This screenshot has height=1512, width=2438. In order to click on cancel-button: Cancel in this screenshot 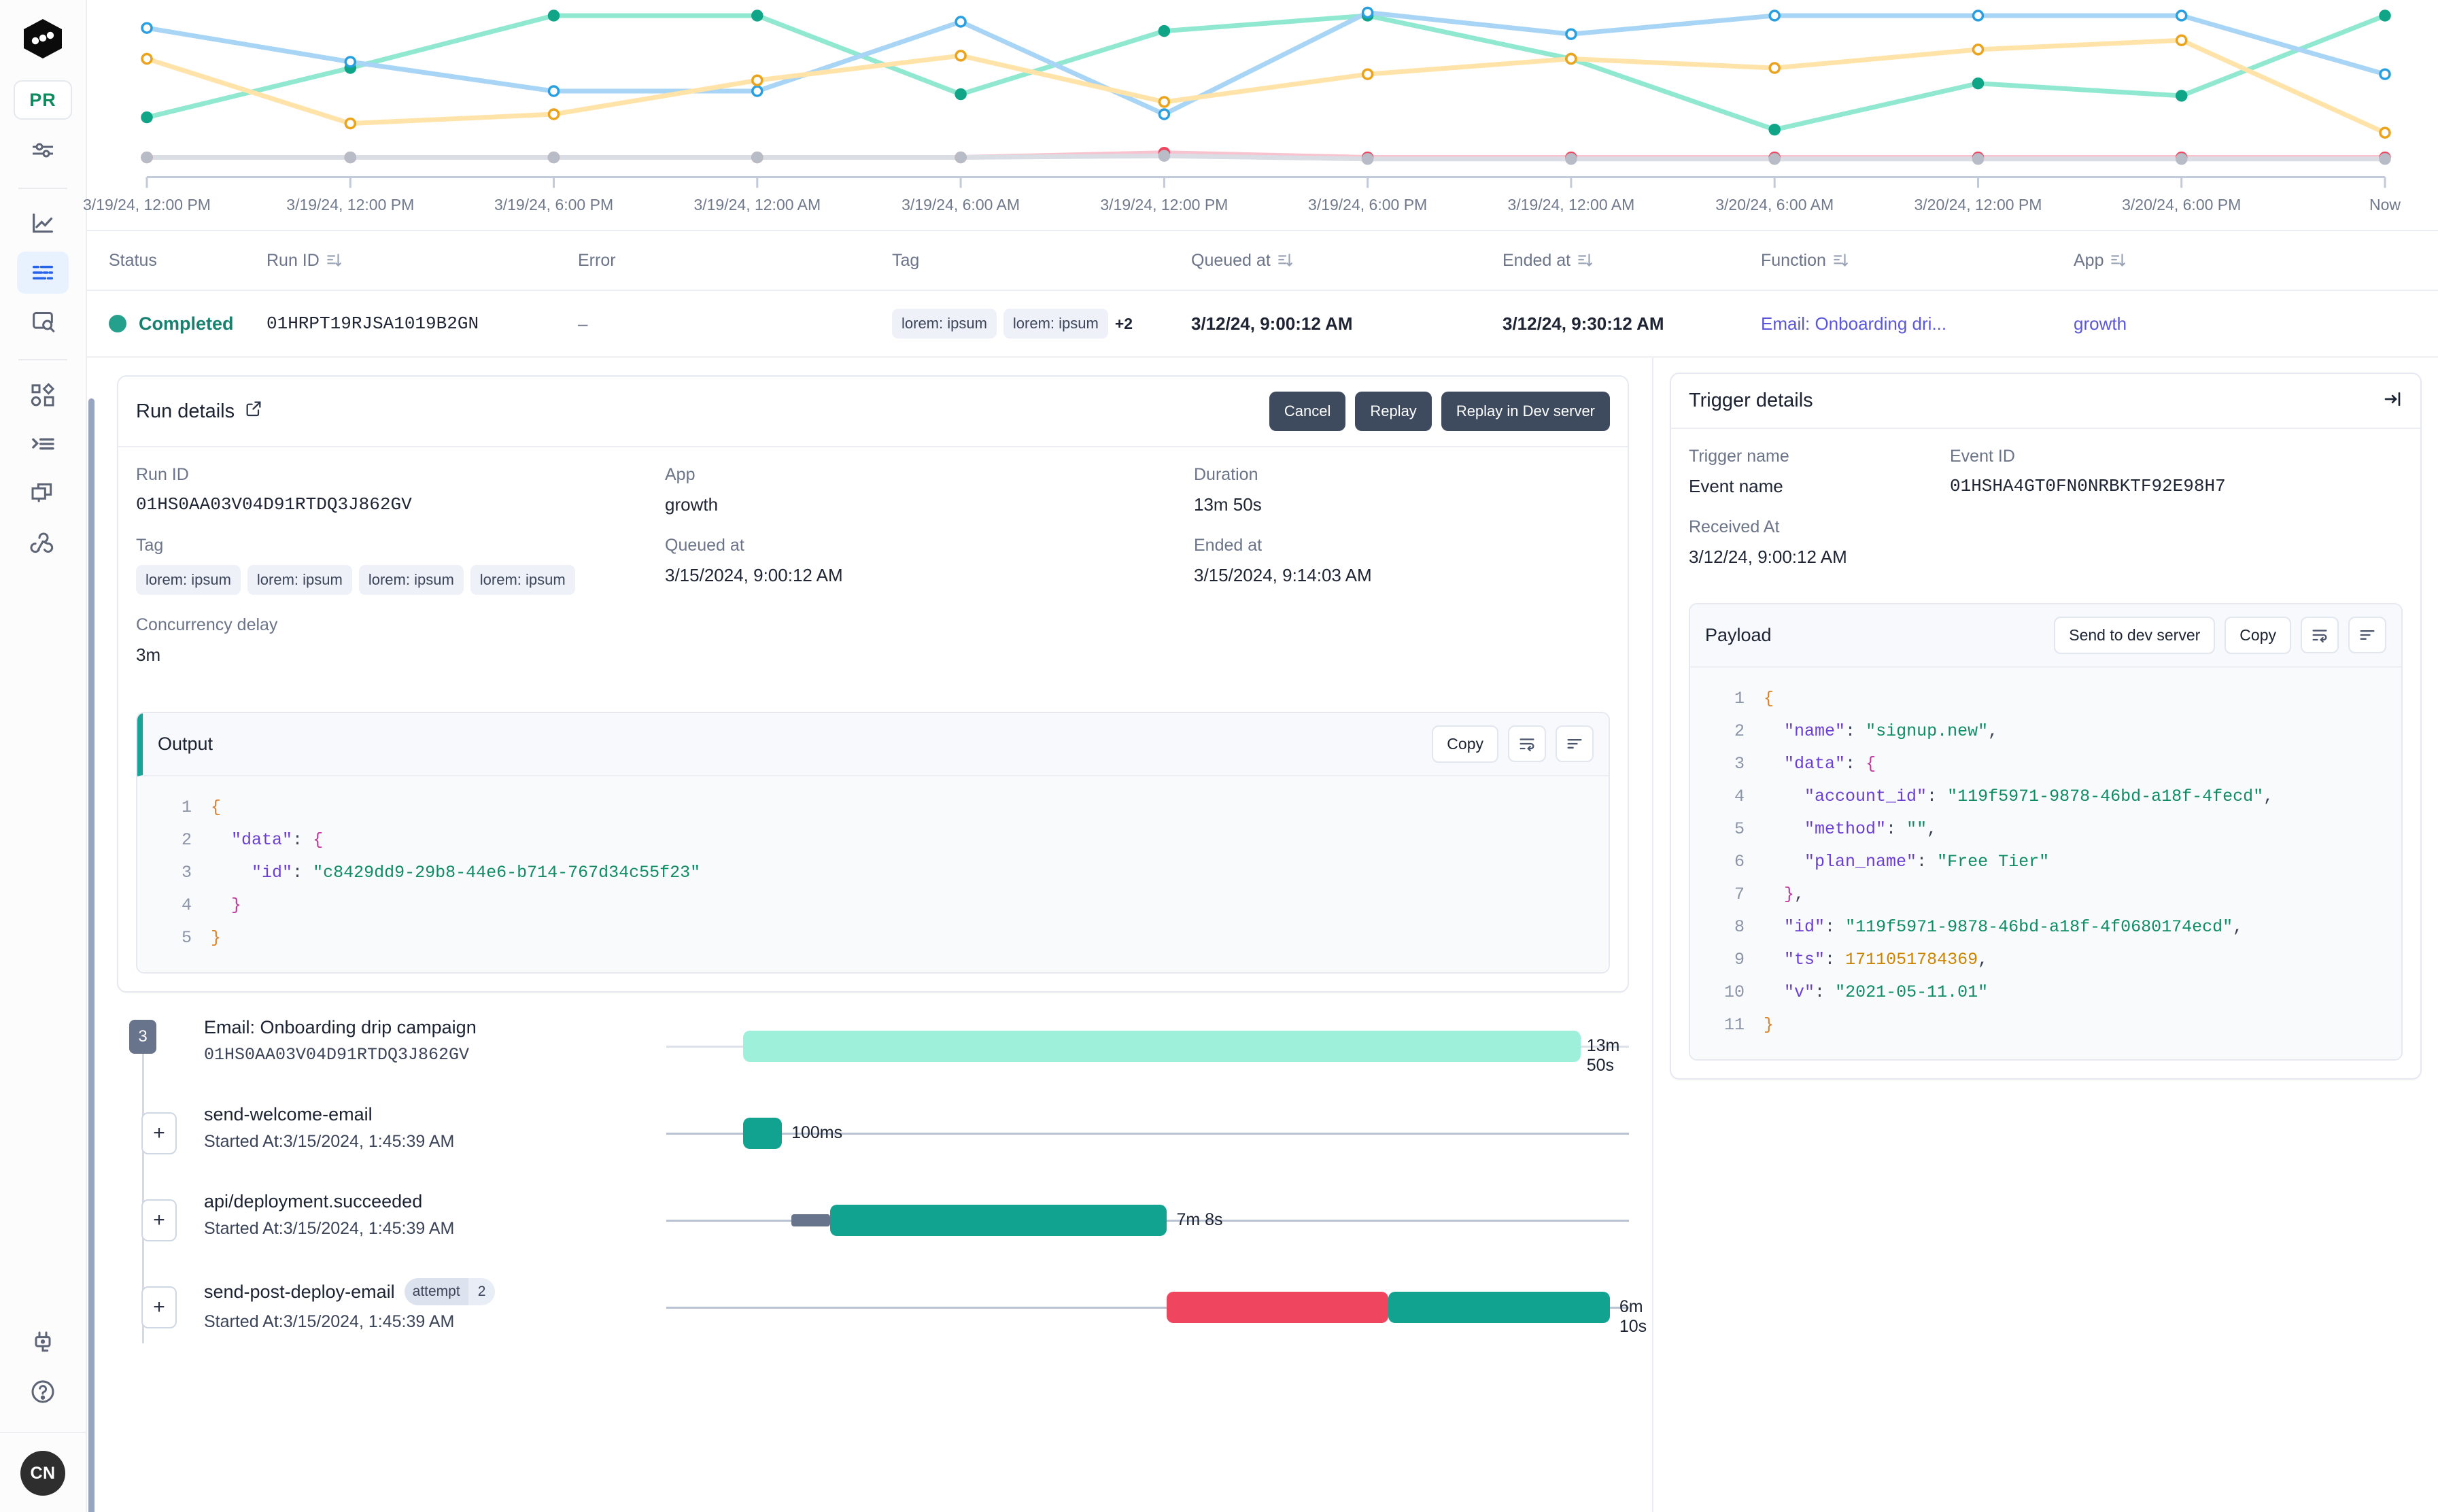, I will do `click(1307, 411)`.